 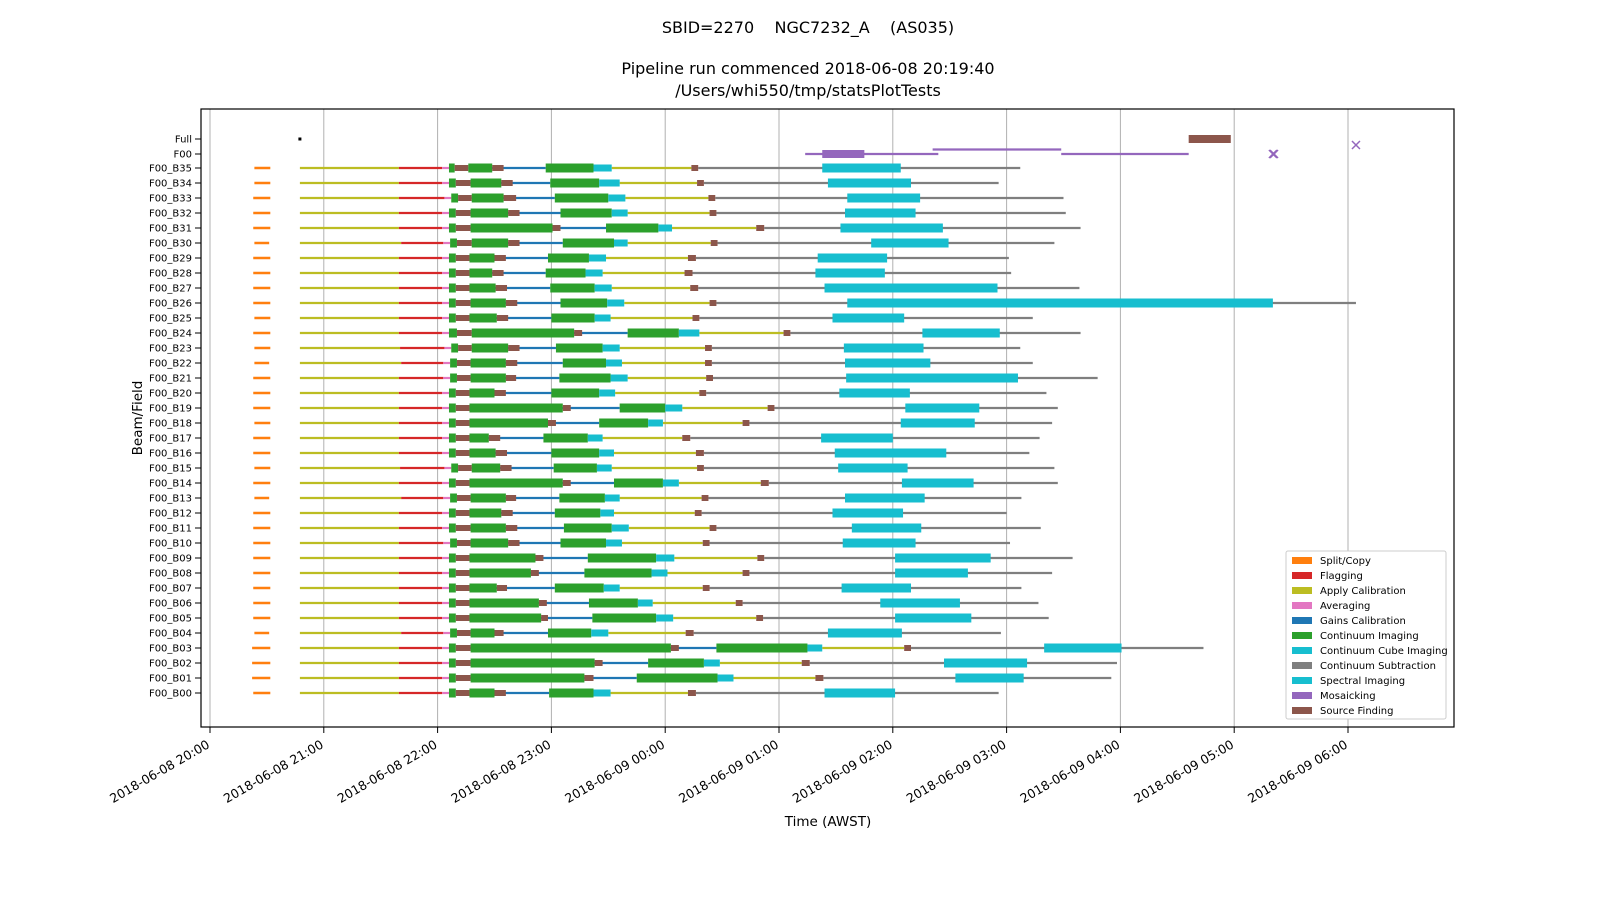 What do you see at coordinates (170, 604) in the screenshot?
I see `y-tick-label: F00_B06` at bounding box center [170, 604].